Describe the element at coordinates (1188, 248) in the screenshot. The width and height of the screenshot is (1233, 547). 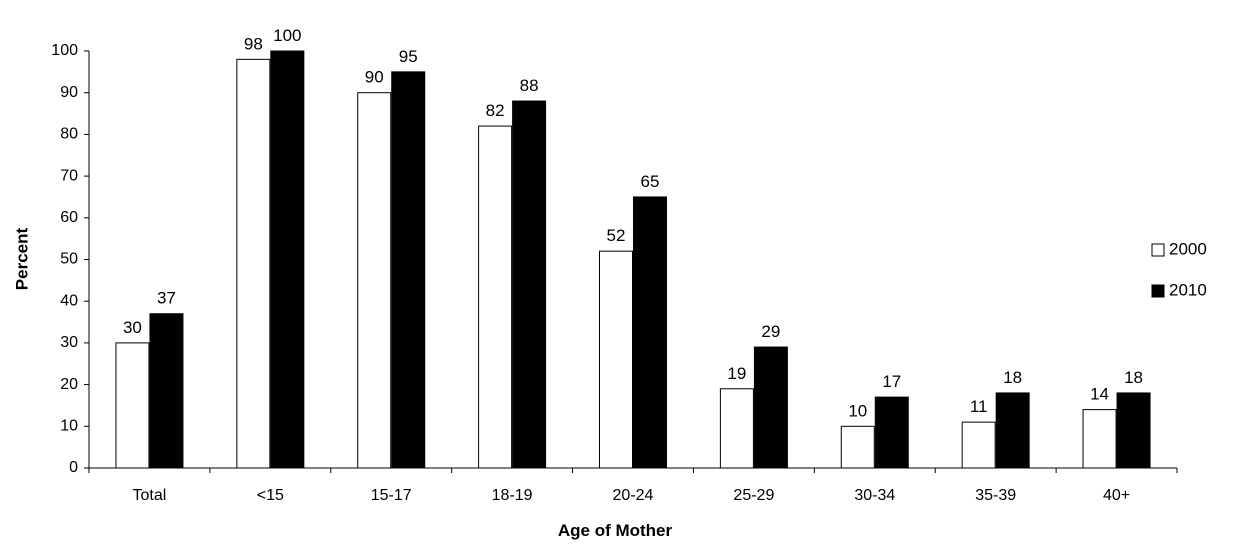
I see `legend-label-2000: 2000` at that location.